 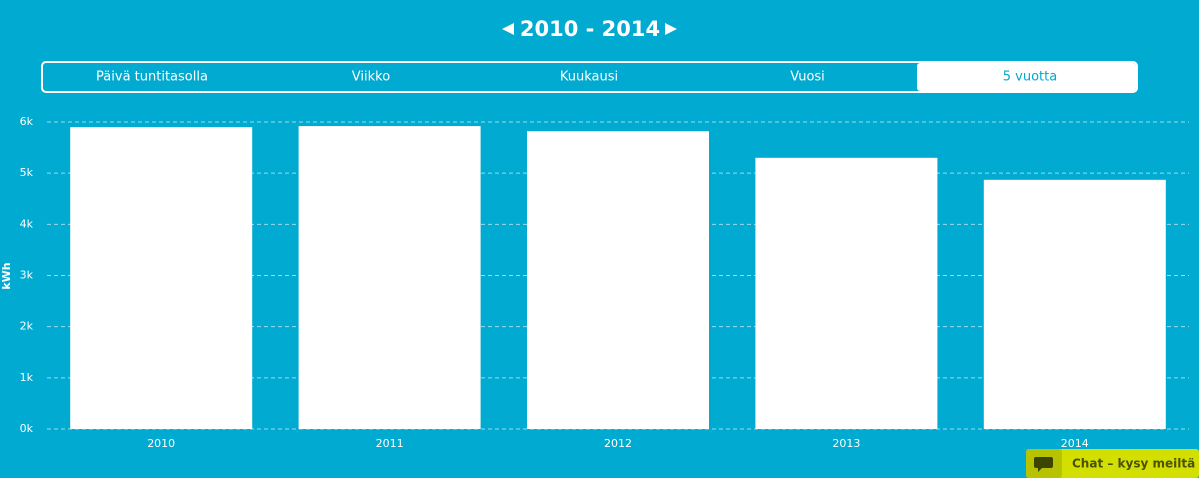 I want to click on tab-bar, so click(x=589, y=77).